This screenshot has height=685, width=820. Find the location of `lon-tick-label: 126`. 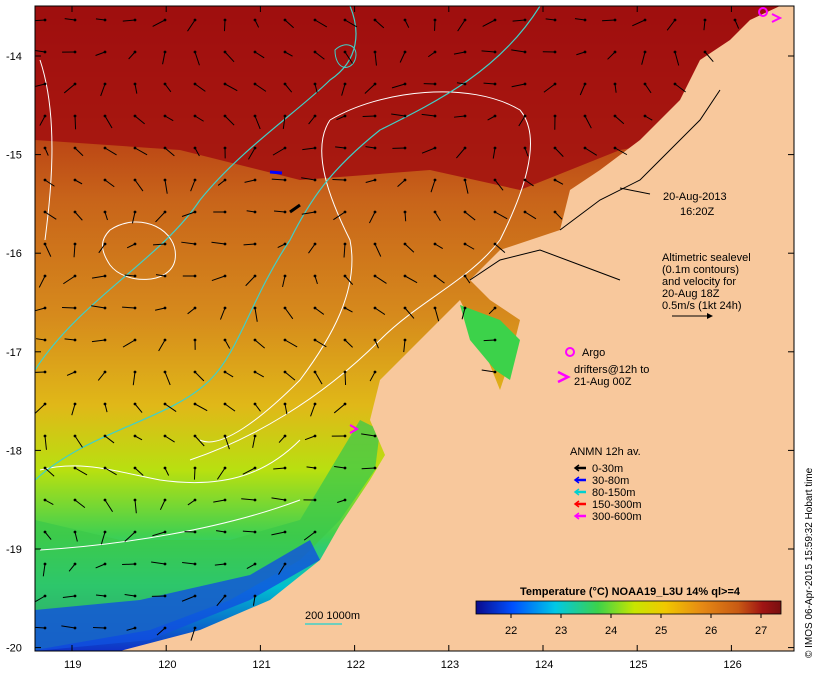

lon-tick-label: 126 is located at coordinates (732, 665).